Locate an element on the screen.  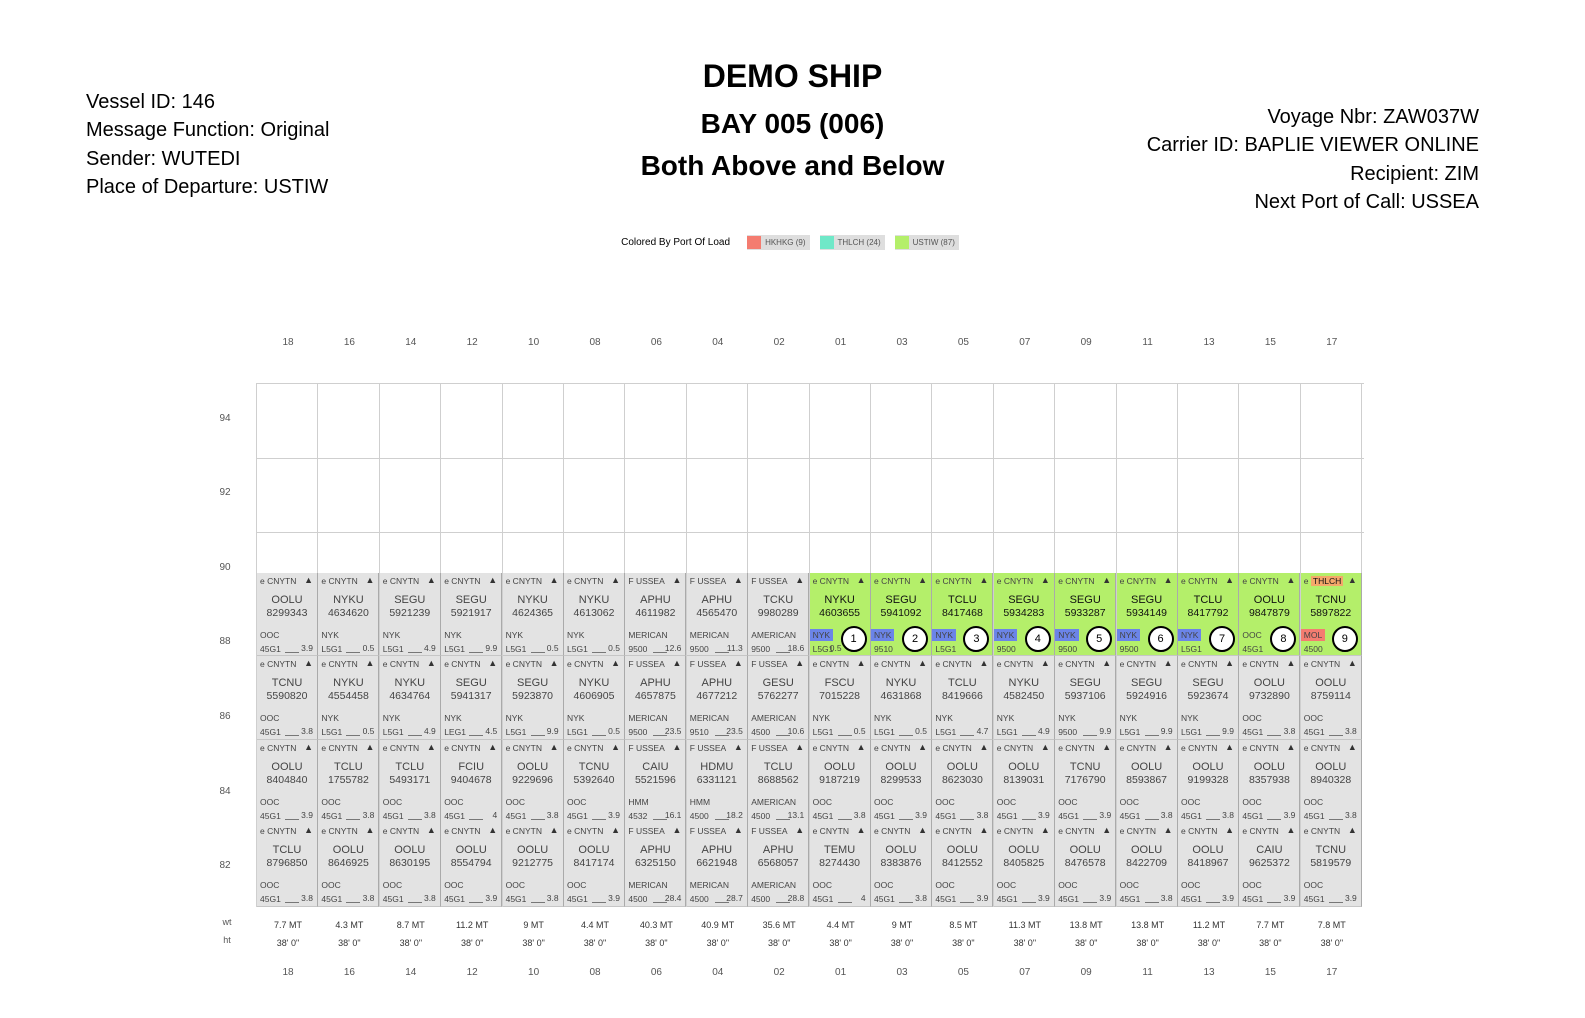
container-slot: F USSEA ▲ CAIU 5521596 HMM 4532 16.1 is located at coordinates (656, 782).